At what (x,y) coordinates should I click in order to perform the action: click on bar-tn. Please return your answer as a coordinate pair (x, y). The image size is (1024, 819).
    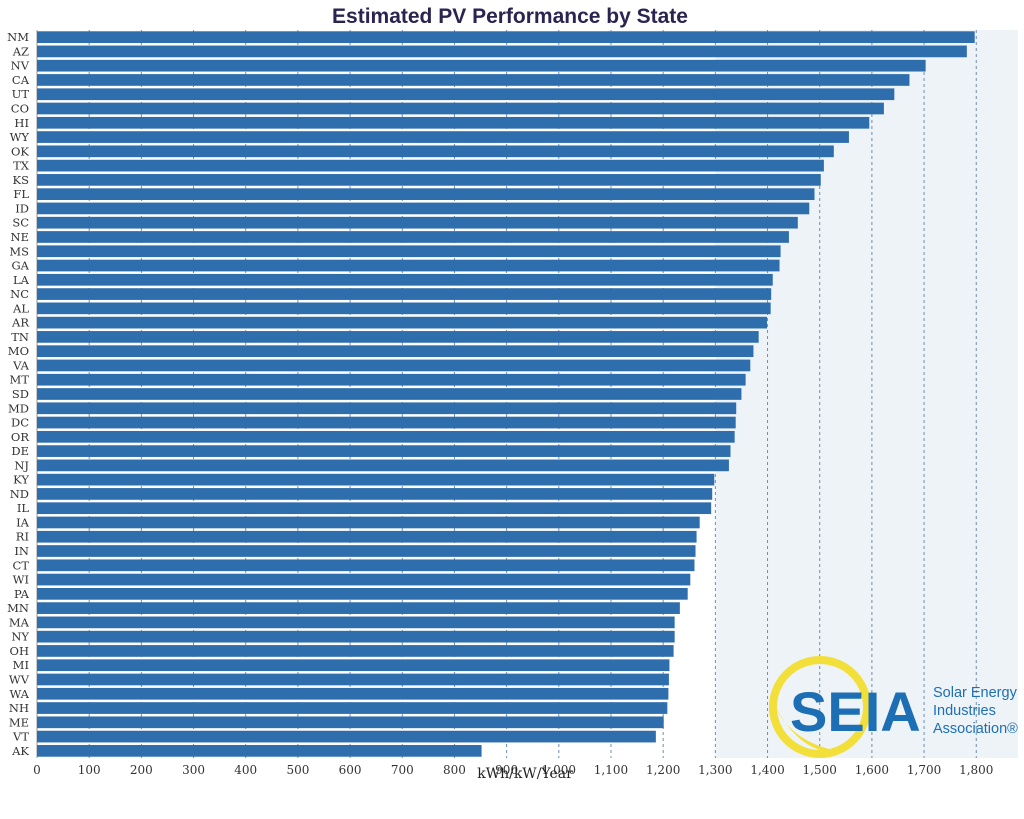
    Looking at the image, I should click on (398, 337).